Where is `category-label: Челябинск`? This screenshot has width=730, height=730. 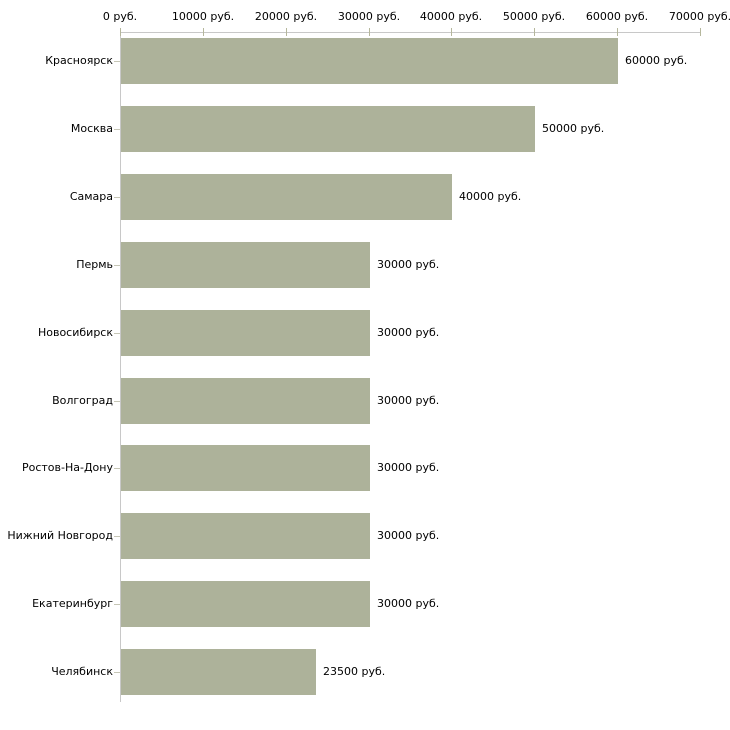
category-label: Челябинск is located at coordinates (82, 671).